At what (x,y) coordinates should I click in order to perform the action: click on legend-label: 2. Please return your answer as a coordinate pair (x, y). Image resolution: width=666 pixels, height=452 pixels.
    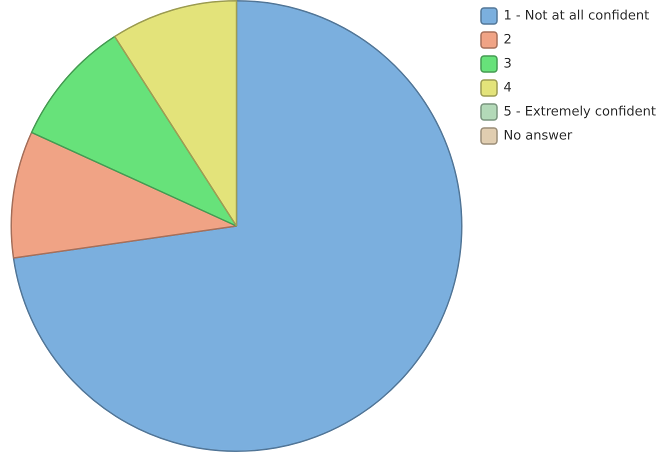
    Looking at the image, I should click on (508, 40).